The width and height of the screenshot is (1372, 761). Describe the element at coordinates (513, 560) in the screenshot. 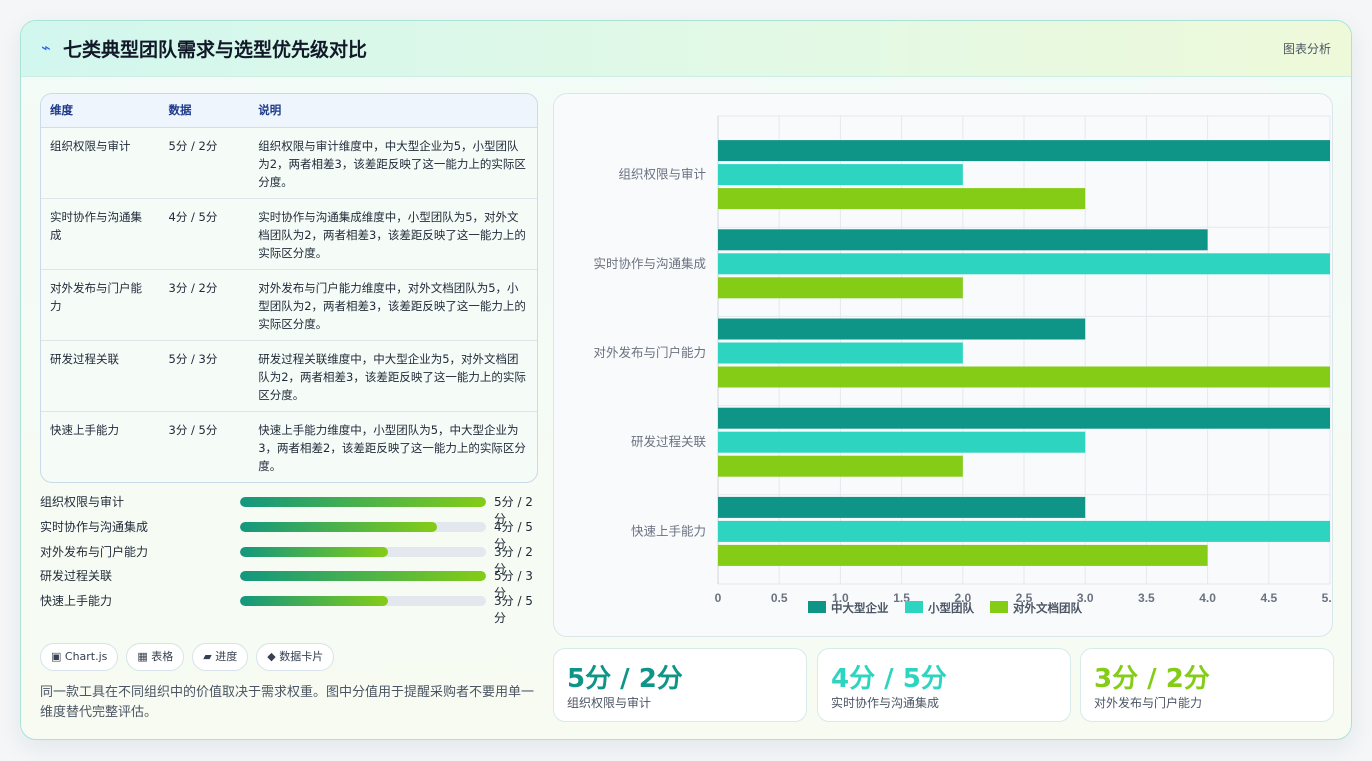

I see `progress-value: 3分 / 2分` at that location.